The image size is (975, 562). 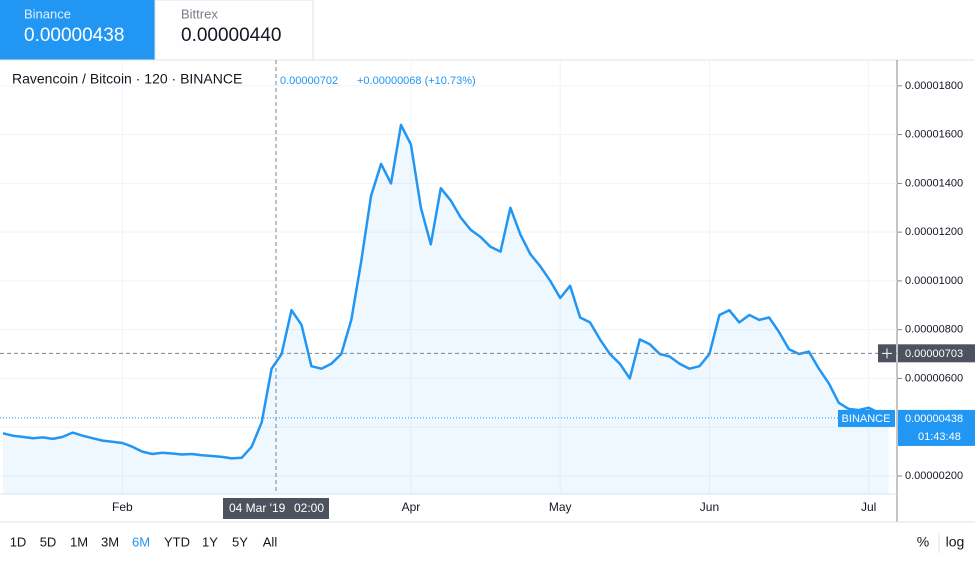 I want to click on crosshair-time-badge, so click(x=276, y=508).